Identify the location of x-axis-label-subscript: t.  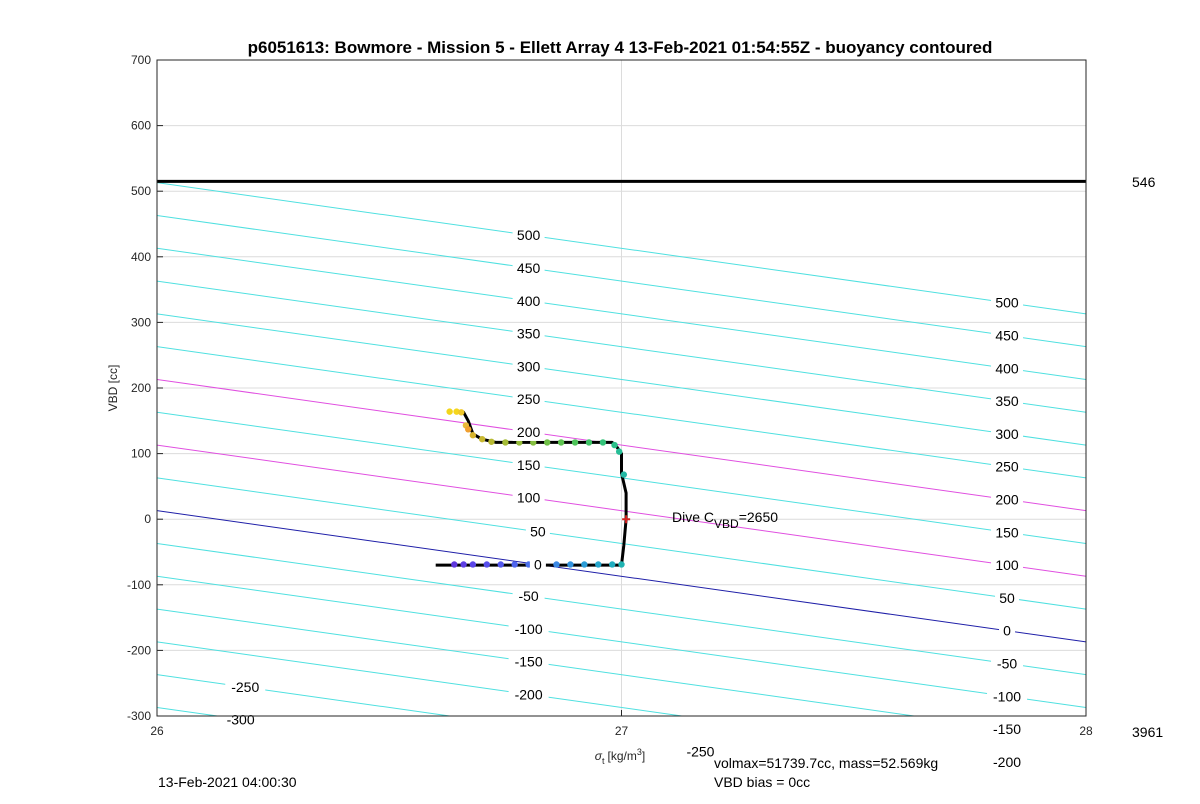
(603, 761).